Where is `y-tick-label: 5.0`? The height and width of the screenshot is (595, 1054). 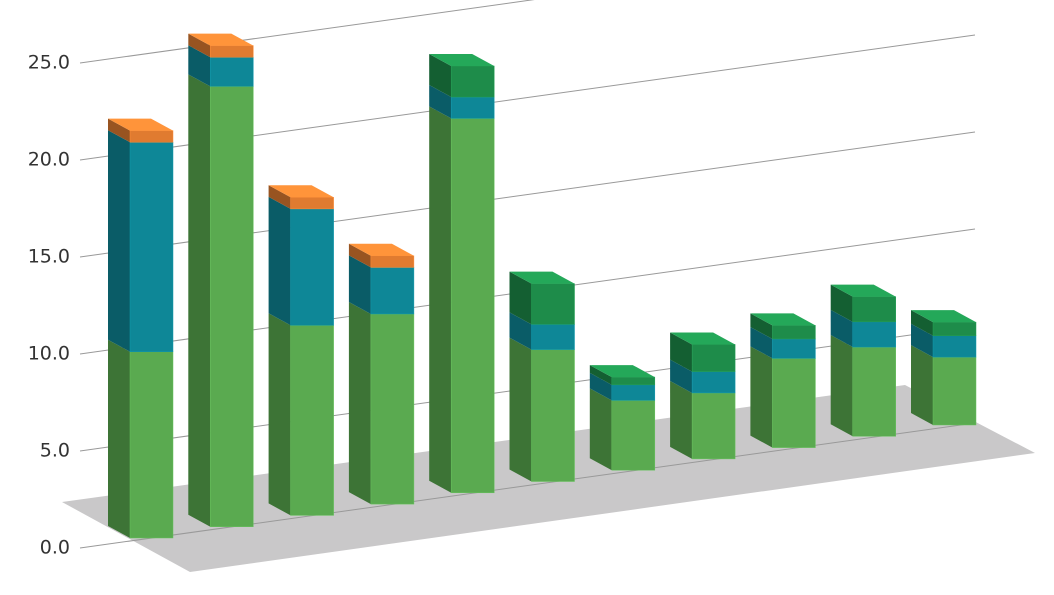 y-tick-label: 5.0 is located at coordinates (55, 451).